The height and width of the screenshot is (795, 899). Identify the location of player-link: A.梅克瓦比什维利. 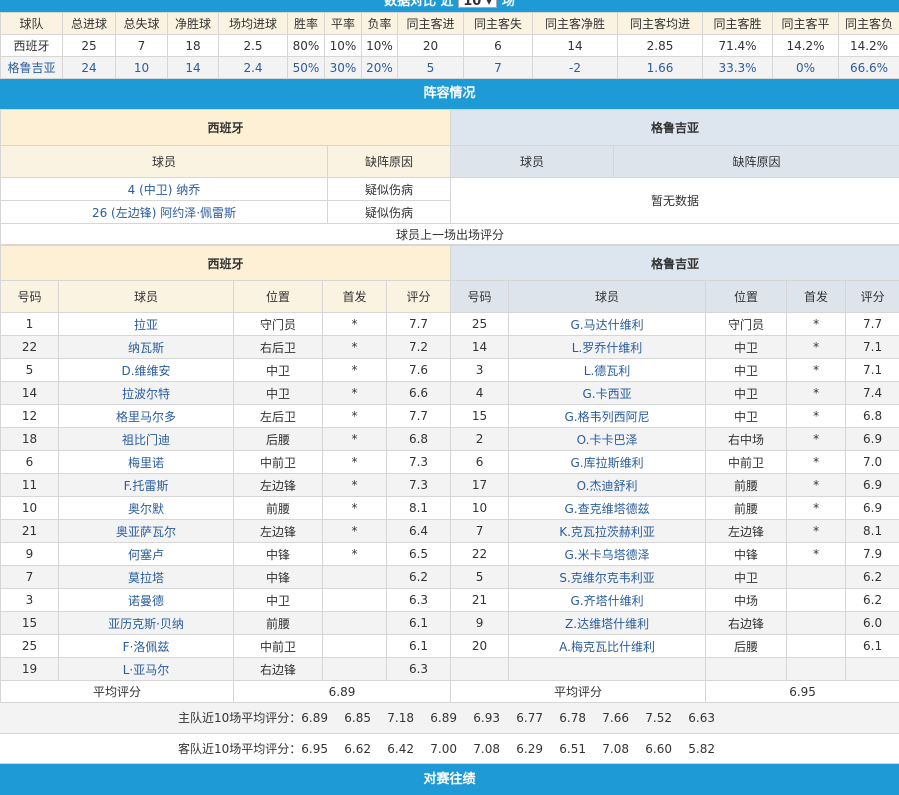
(607, 646).